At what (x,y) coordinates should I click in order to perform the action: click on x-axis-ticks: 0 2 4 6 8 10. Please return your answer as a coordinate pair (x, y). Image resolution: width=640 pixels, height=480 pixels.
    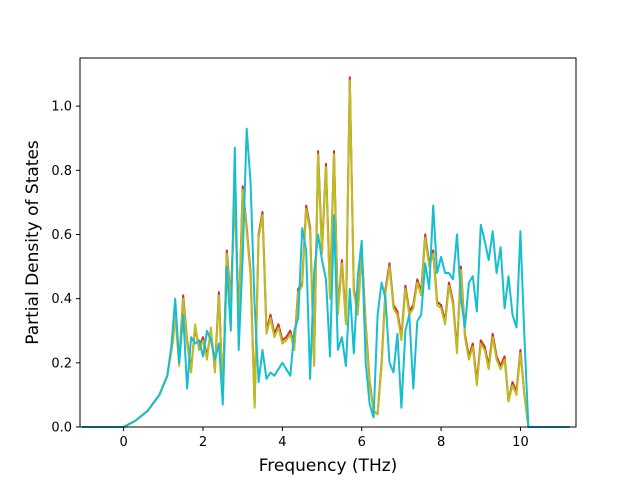
    Looking at the image, I should click on (324, 438).